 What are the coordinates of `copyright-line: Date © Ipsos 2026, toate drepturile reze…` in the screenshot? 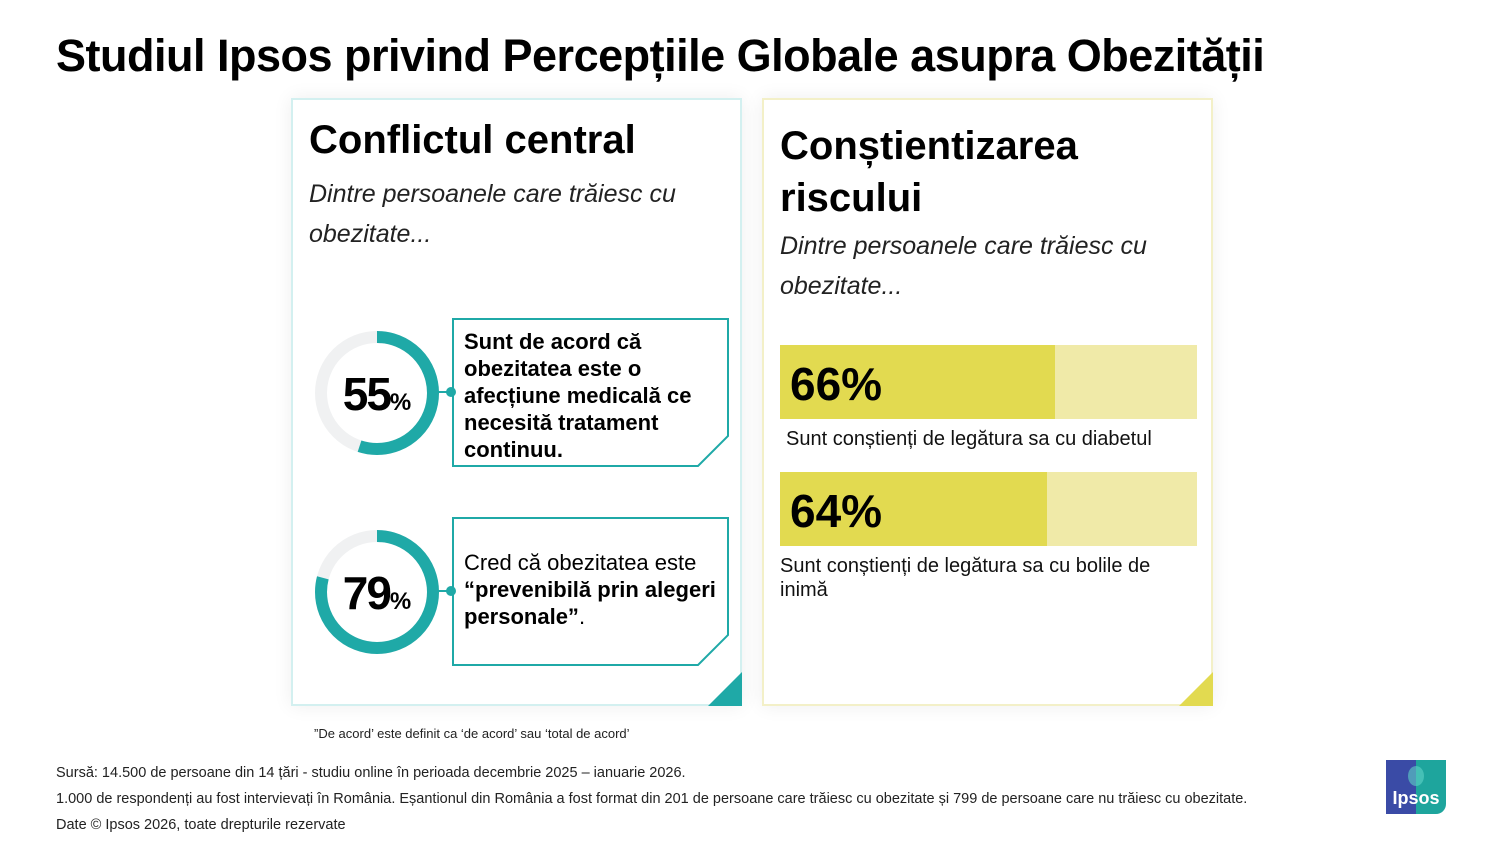 It's located at (201, 825).